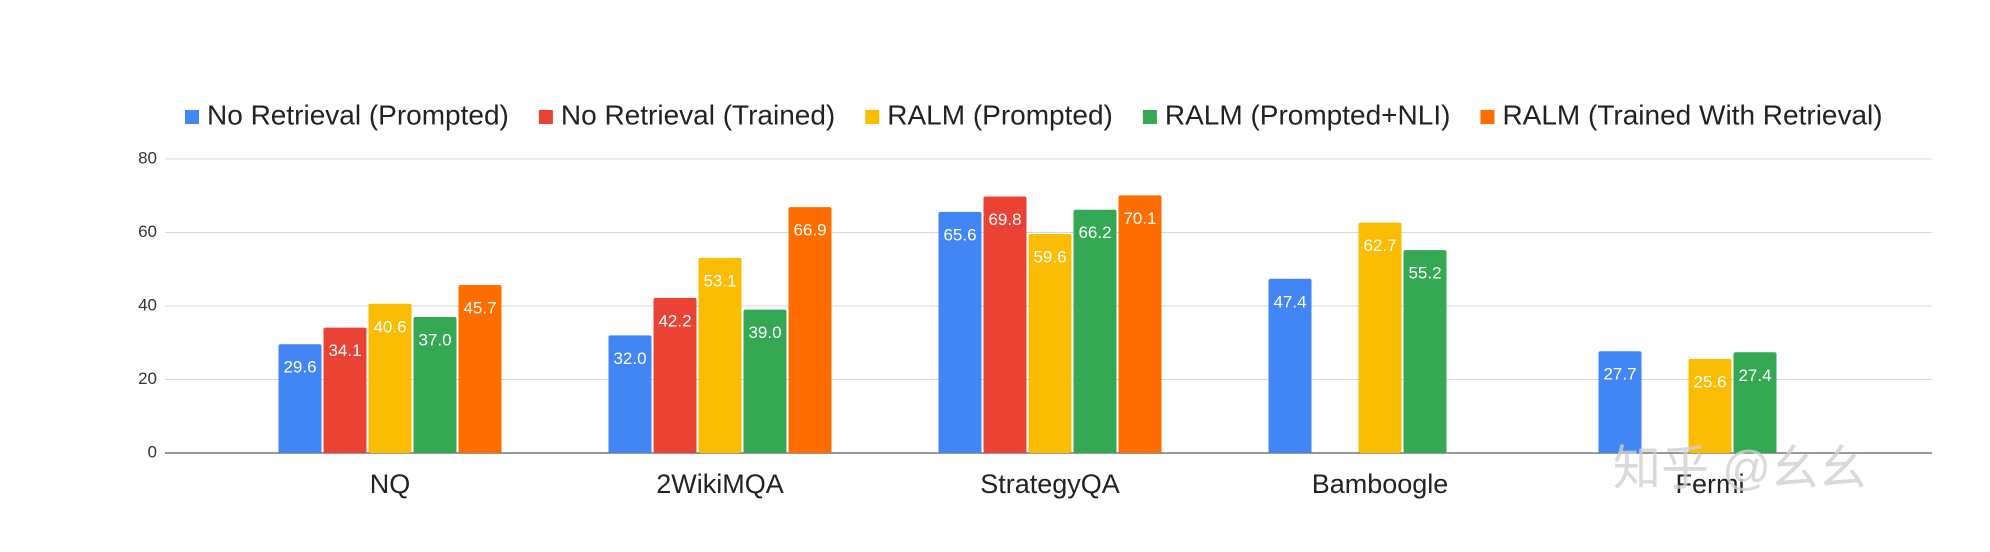  What do you see at coordinates (719, 280) in the screenshot?
I see `value-label: 53.1` at bounding box center [719, 280].